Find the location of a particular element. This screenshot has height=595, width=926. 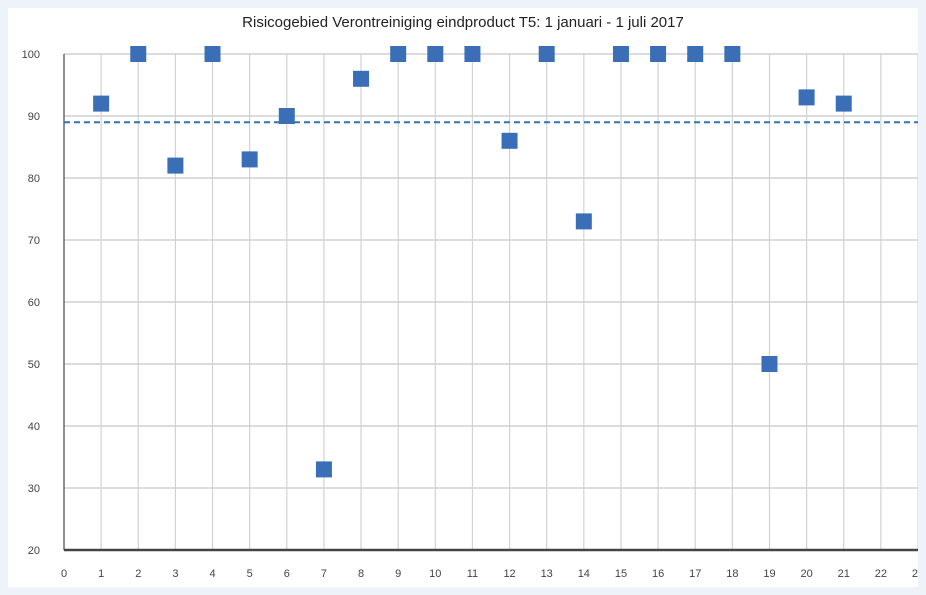

y-tick-label: 70 is located at coordinates (34, 241).